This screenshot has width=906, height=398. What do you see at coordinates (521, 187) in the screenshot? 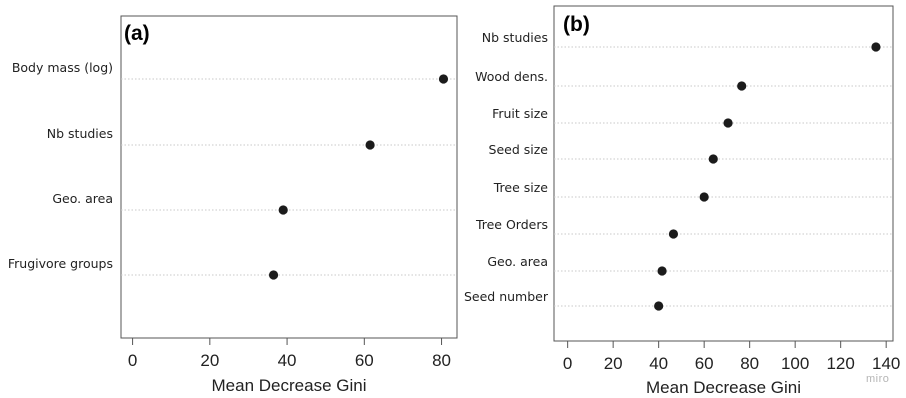
I see `category-label: Tree size` at bounding box center [521, 187].